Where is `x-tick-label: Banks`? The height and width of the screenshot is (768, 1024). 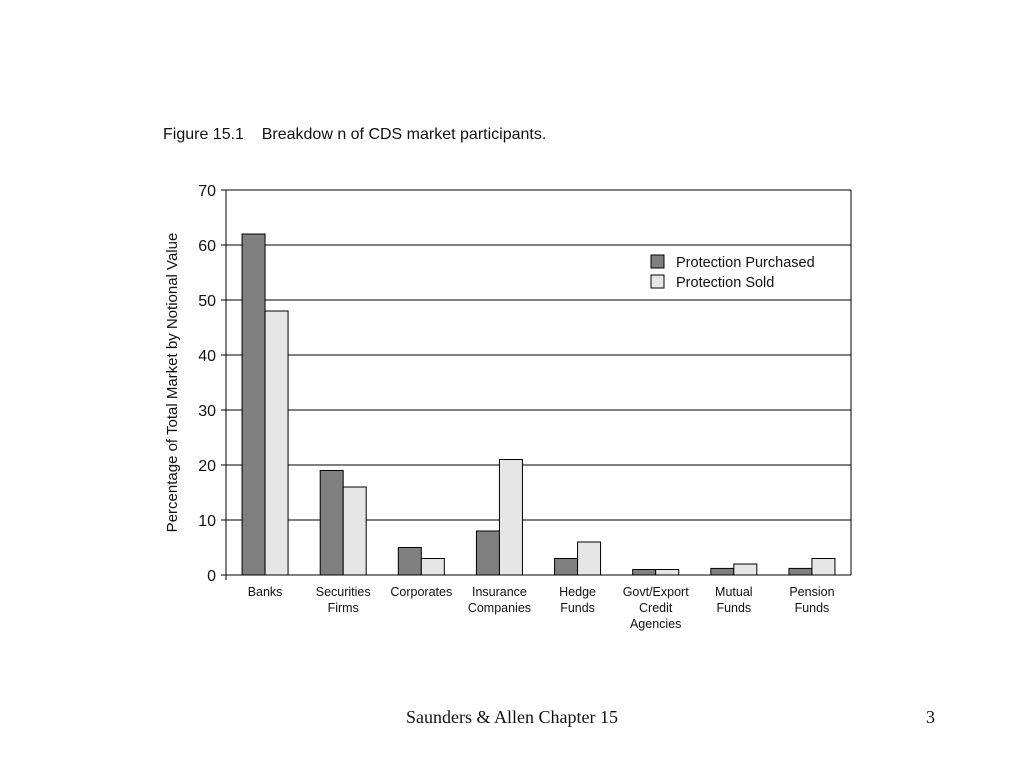 x-tick-label: Banks is located at coordinates (265, 592).